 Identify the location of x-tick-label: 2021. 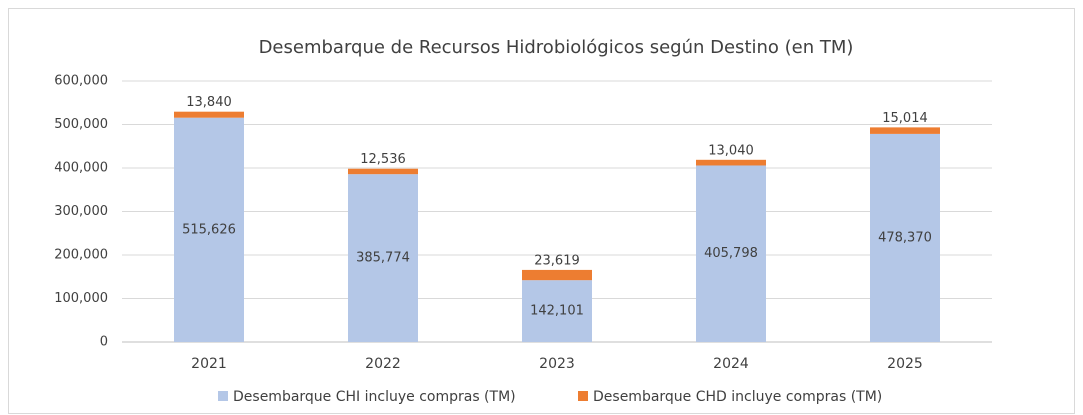
(209, 364).